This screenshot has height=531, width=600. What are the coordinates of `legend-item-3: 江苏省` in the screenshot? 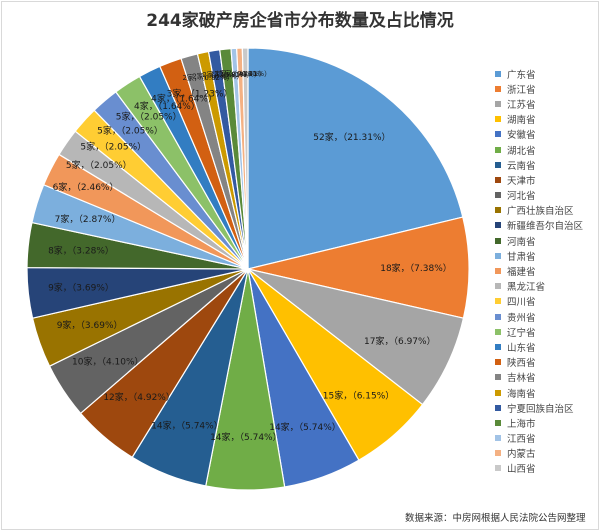 It's located at (545, 103).